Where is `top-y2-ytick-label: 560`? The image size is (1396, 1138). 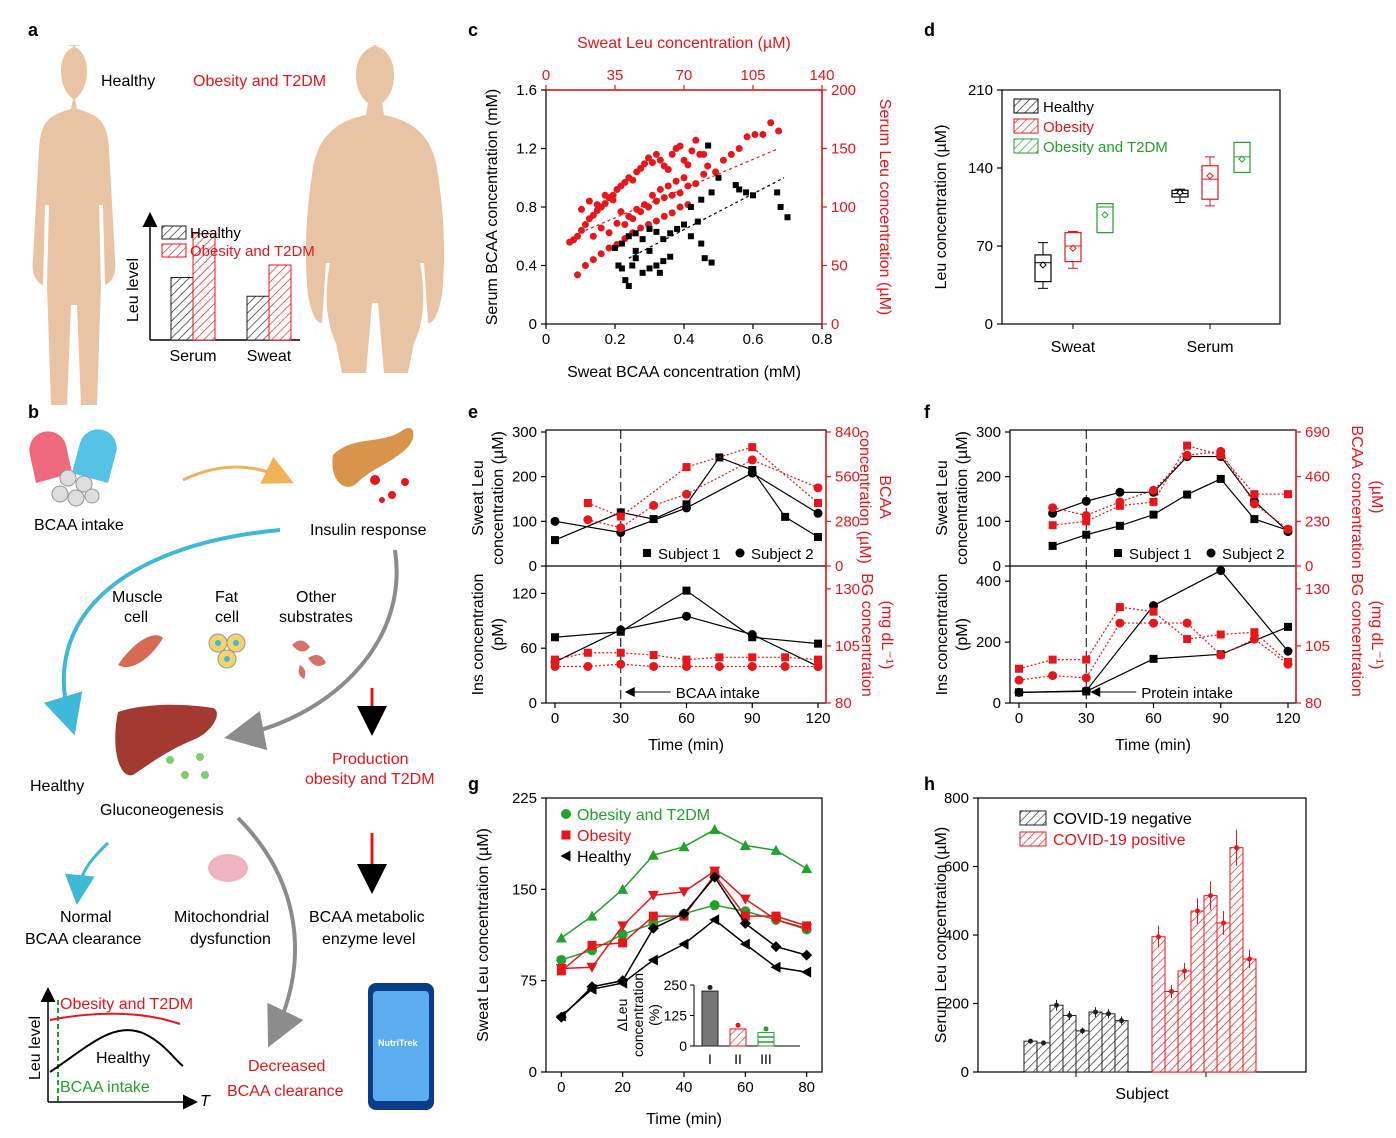 top-y2-ytick-label: 560 is located at coordinates (847, 477).